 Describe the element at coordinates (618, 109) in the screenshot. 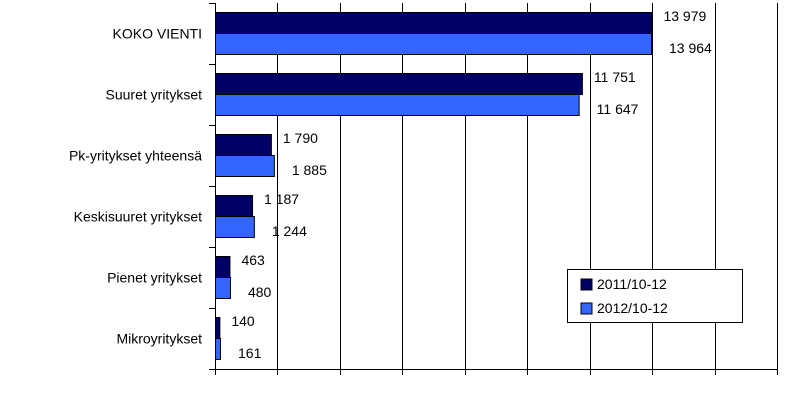

I see `data-label: 11 647` at that location.